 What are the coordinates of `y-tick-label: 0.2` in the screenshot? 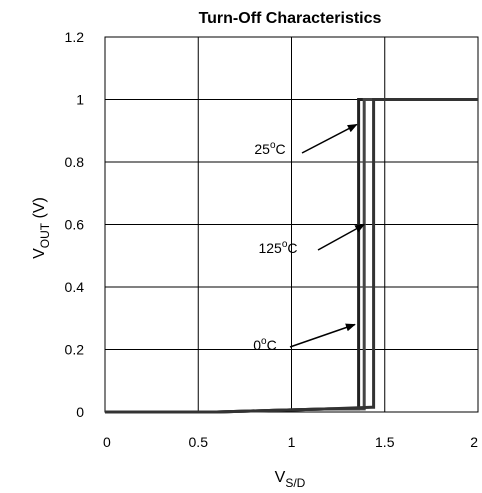 It's located at (75, 350).